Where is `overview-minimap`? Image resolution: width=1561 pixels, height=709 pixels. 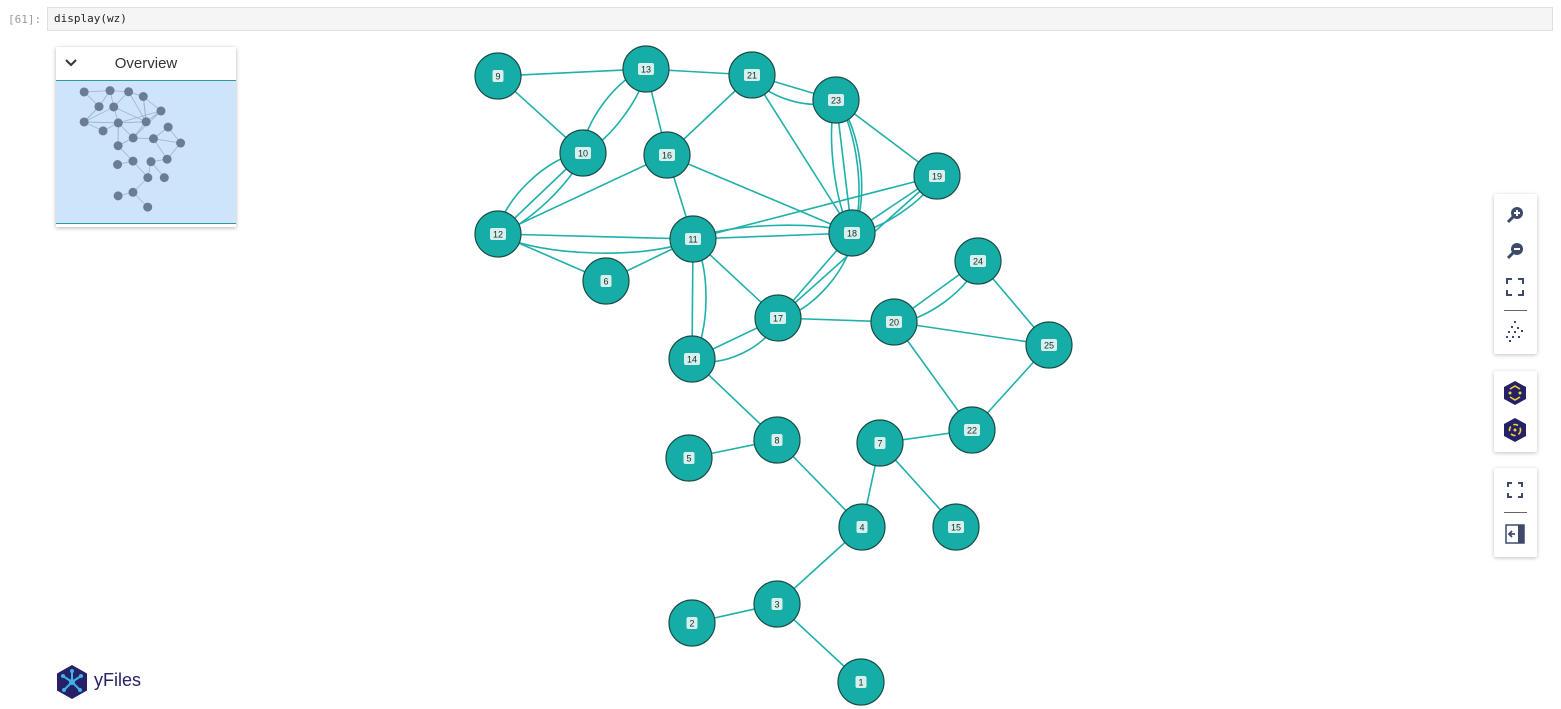 overview-minimap is located at coordinates (132, 149).